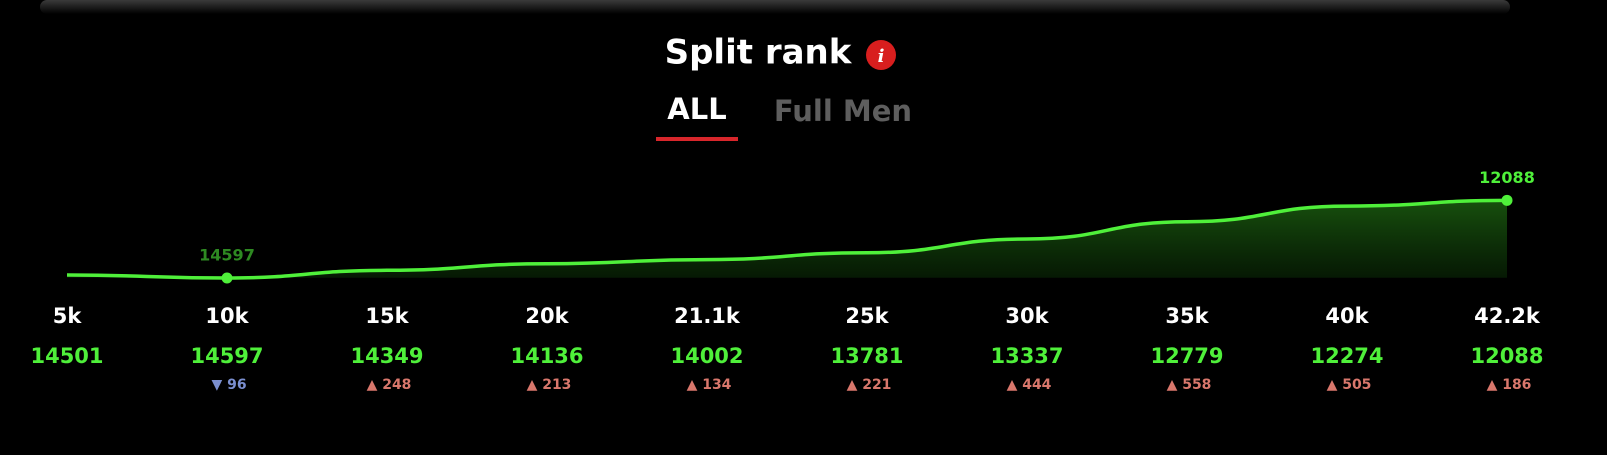 The height and width of the screenshot is (455, 1607). I want to click on info-glyph: i, so click(881, 56).